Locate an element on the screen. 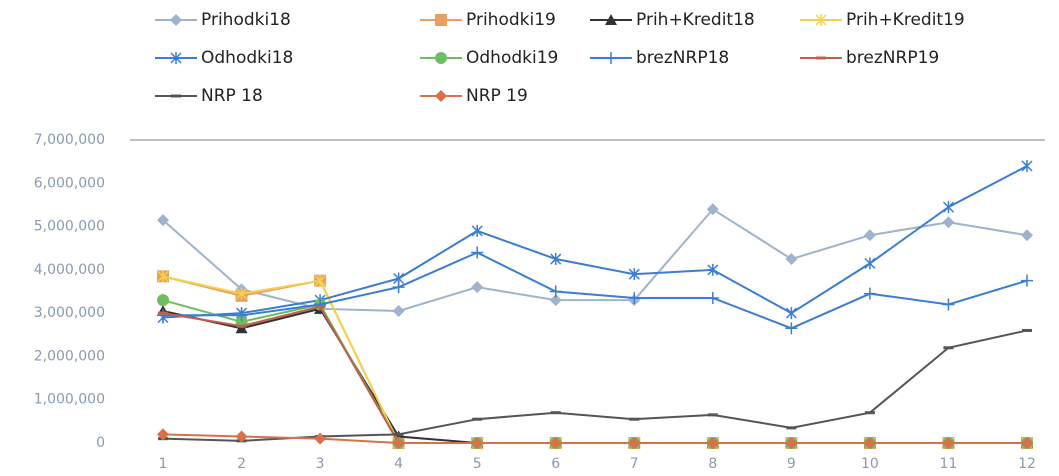  legend-label: NRP 18 is located at coordinates (232, 96).